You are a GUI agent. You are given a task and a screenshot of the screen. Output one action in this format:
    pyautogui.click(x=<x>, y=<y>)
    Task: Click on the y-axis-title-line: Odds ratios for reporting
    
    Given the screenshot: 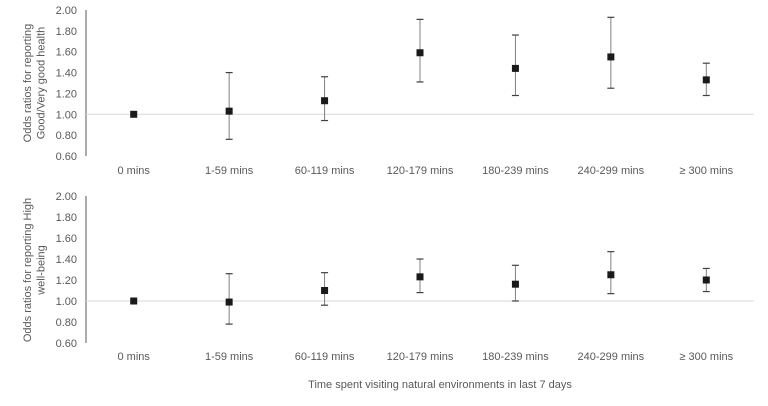 What is the action you would take?
    pyautogui.click(x=28, y=83)
    